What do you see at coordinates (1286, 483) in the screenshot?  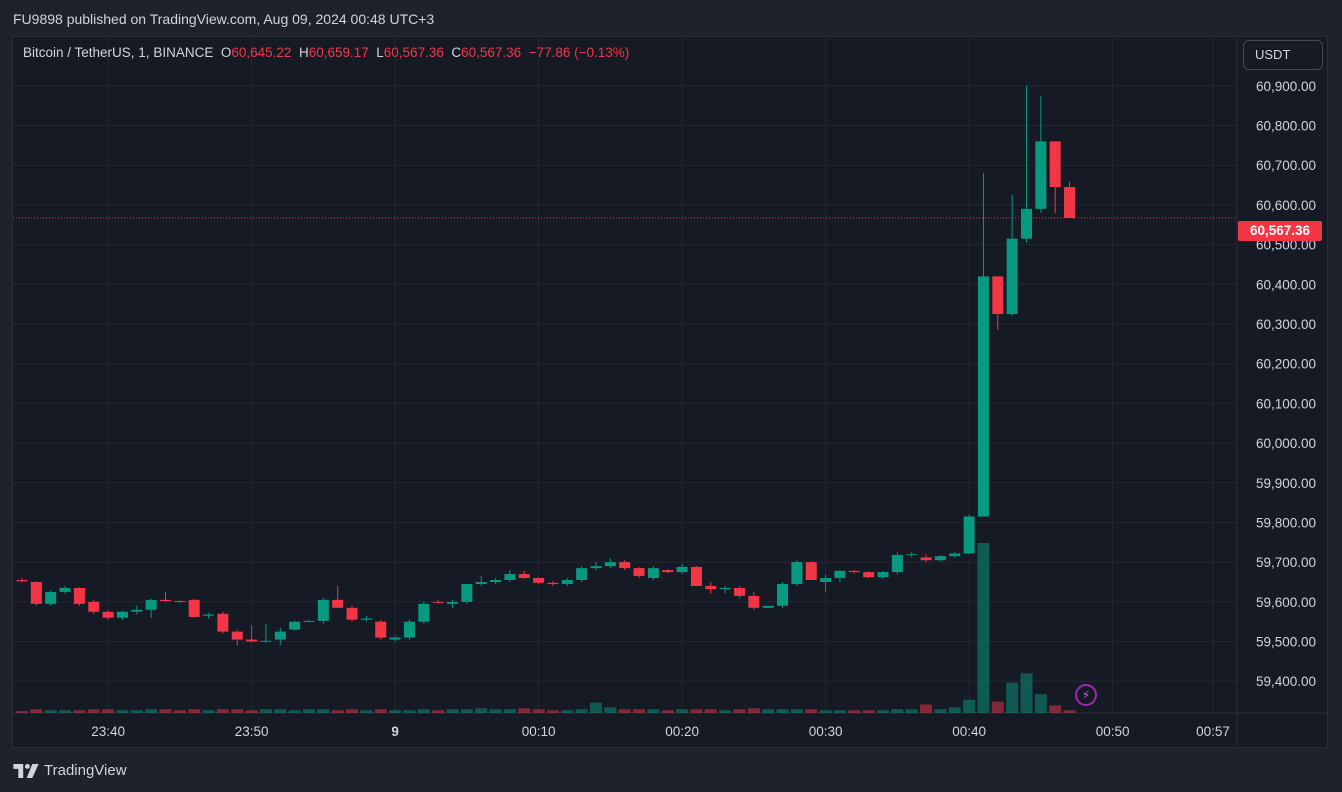 I see `y-tick-label: 59,900.00` at bounding box center [1286, 483].